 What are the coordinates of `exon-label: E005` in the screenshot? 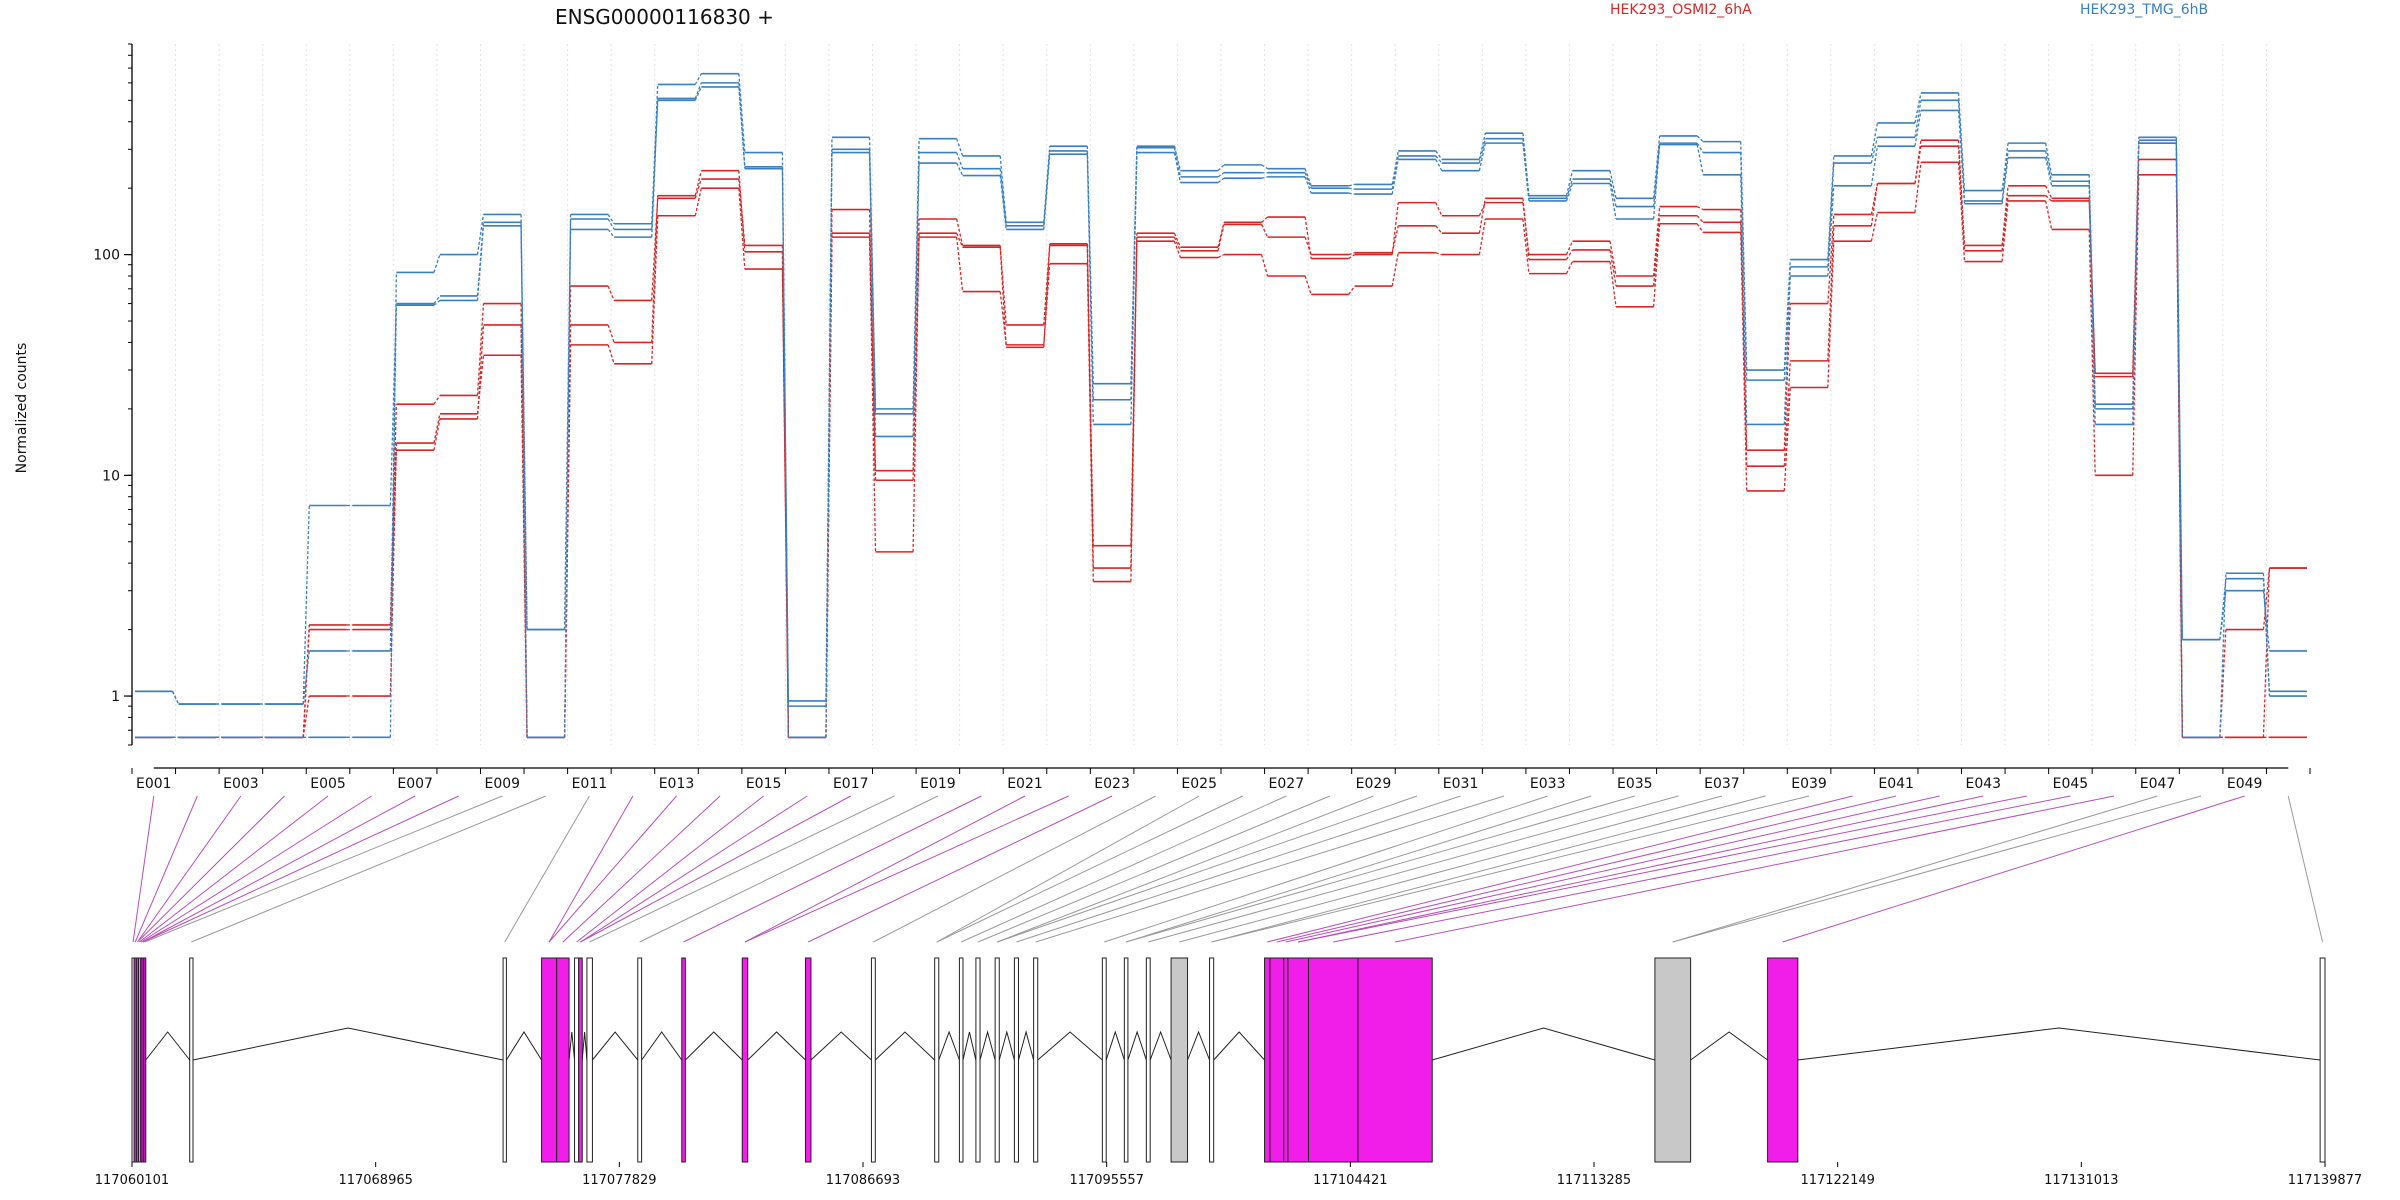 It's located at (328, 784).